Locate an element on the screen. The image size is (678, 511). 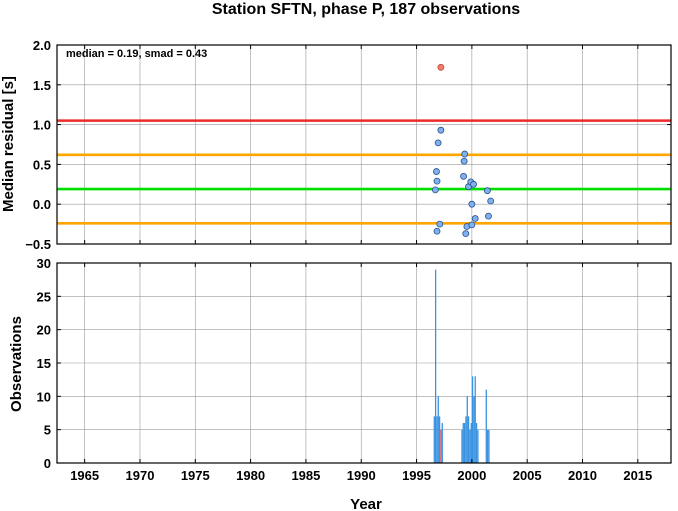
x-tick-label: 2015 is located at coordinates (637, 475).